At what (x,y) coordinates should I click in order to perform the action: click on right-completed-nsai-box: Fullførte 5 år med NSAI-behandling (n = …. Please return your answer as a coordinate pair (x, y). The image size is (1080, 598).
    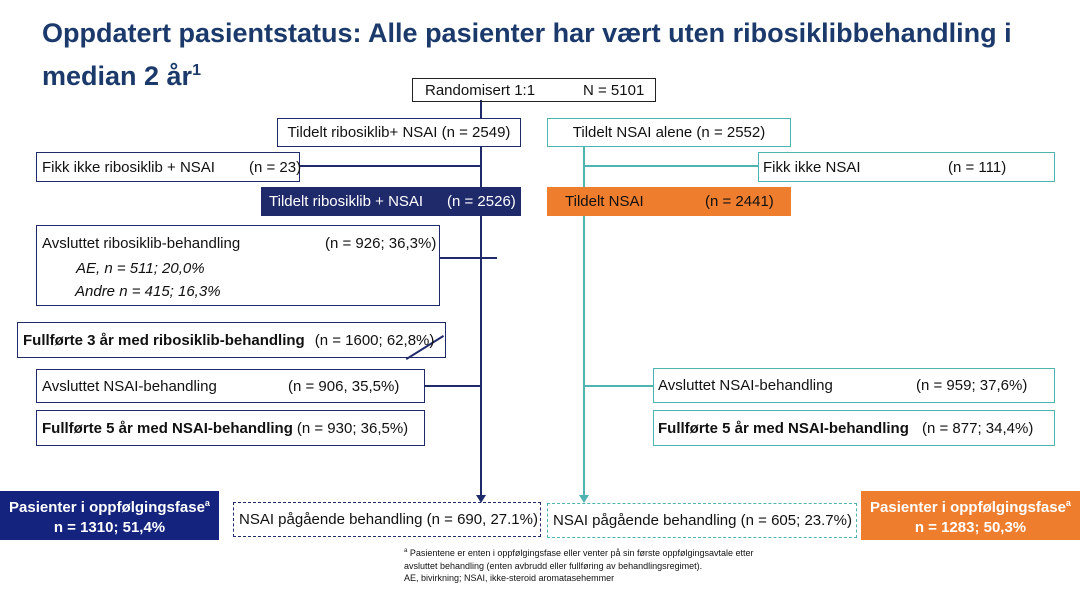
    Looking at the image, I should click on (854, 428).